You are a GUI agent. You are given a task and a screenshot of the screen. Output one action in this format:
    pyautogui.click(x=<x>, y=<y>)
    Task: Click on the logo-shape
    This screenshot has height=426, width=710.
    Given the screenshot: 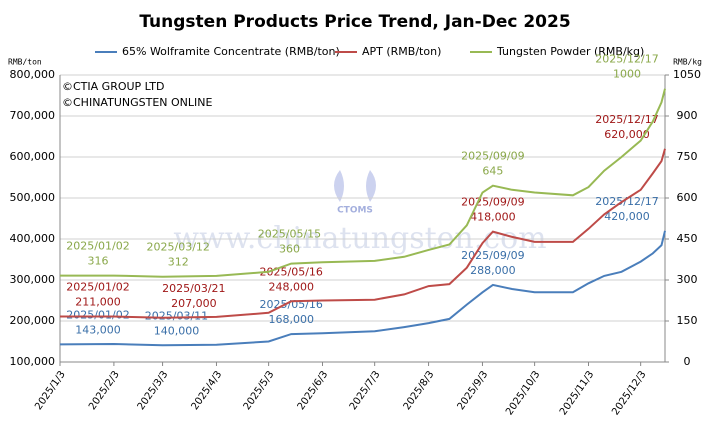 What is the action you would take?
    pyautogui.click(x=355, y=186)
    